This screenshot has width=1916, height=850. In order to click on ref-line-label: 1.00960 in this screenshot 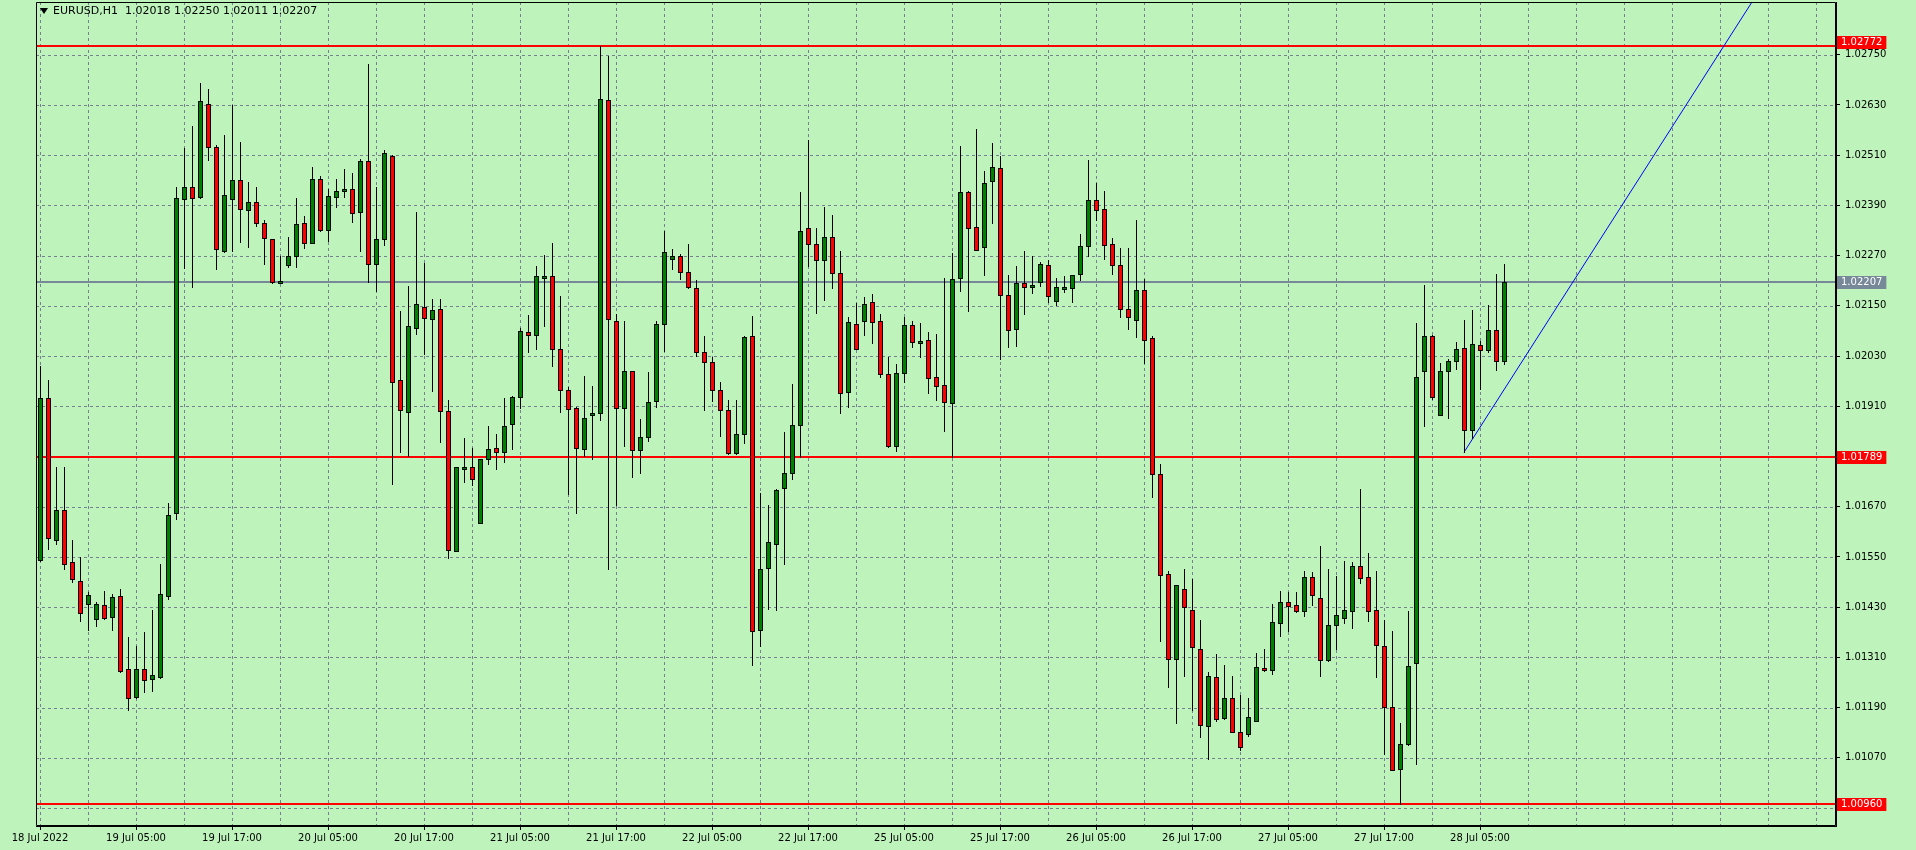, I will do `click(1862, 804)`.